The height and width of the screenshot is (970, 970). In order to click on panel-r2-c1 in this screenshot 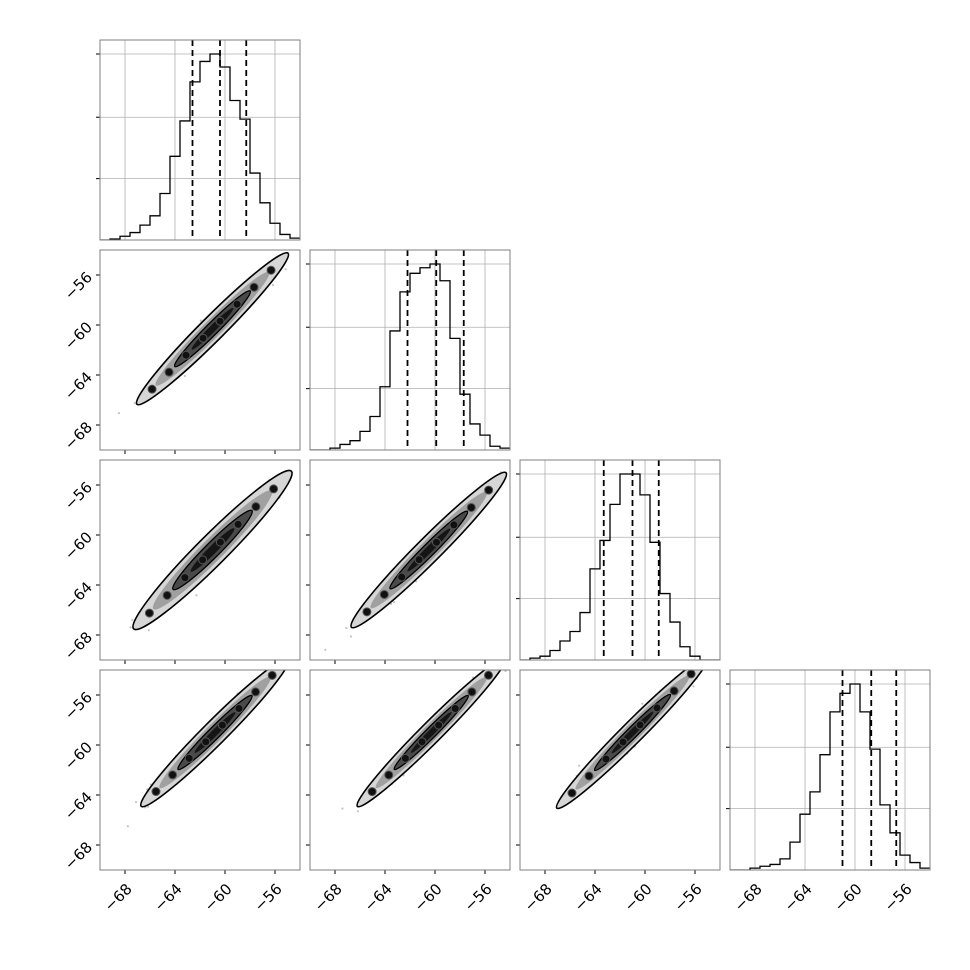, I will do `click(408, 561)`.